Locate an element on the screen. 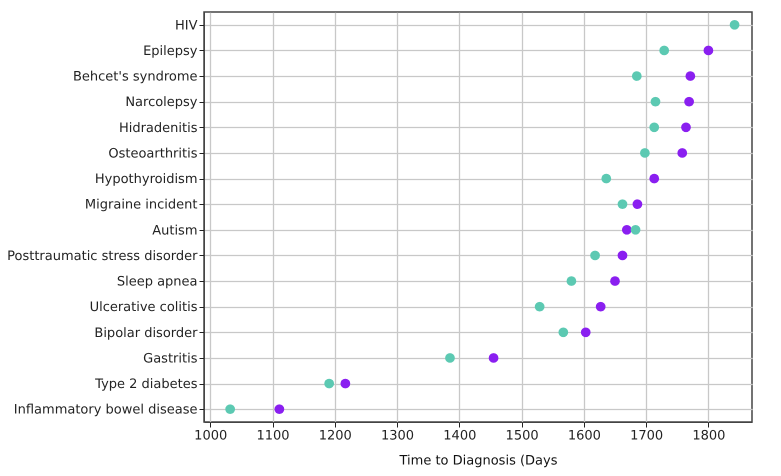 The height and width of the screenshot is (476, 781). y-tick-label: Hypothyroidism is located at coordinates (146, 180).